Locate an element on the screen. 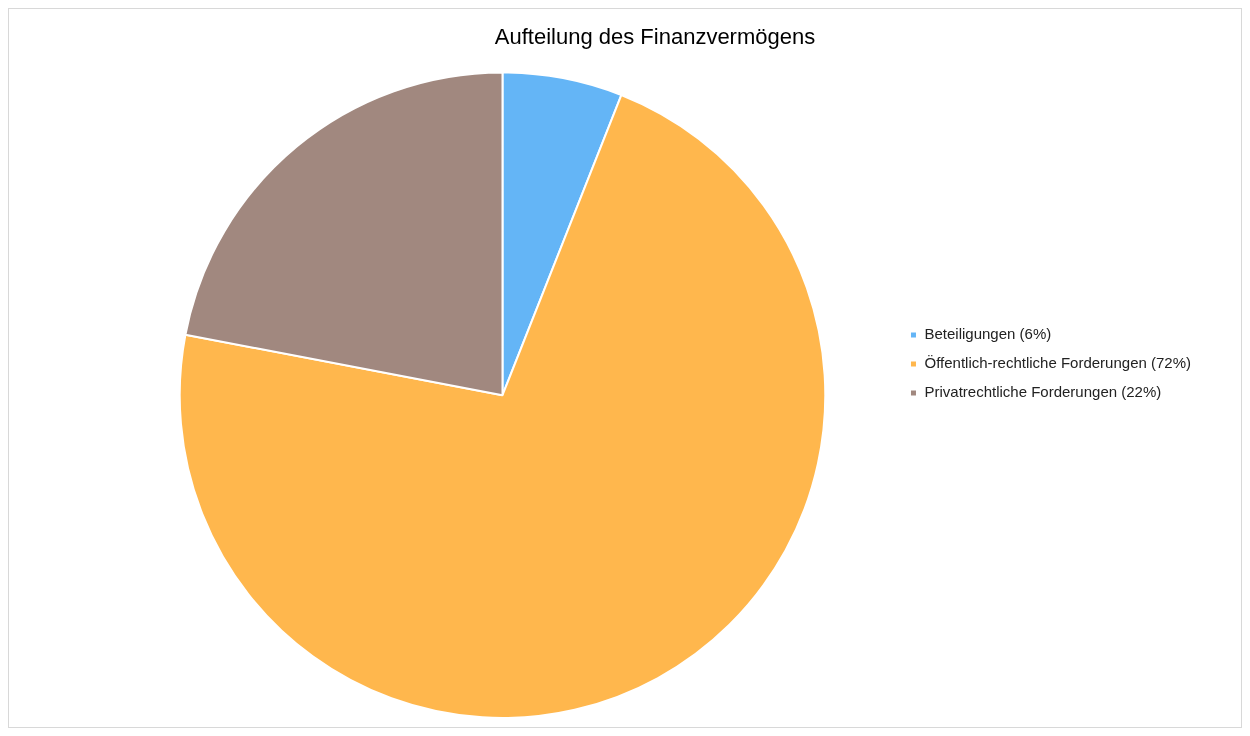 The width and height of the screenshot is (1250, 736). chart-title: Aufteilung des Finanzvermögens is located at coordinates (655, 37).